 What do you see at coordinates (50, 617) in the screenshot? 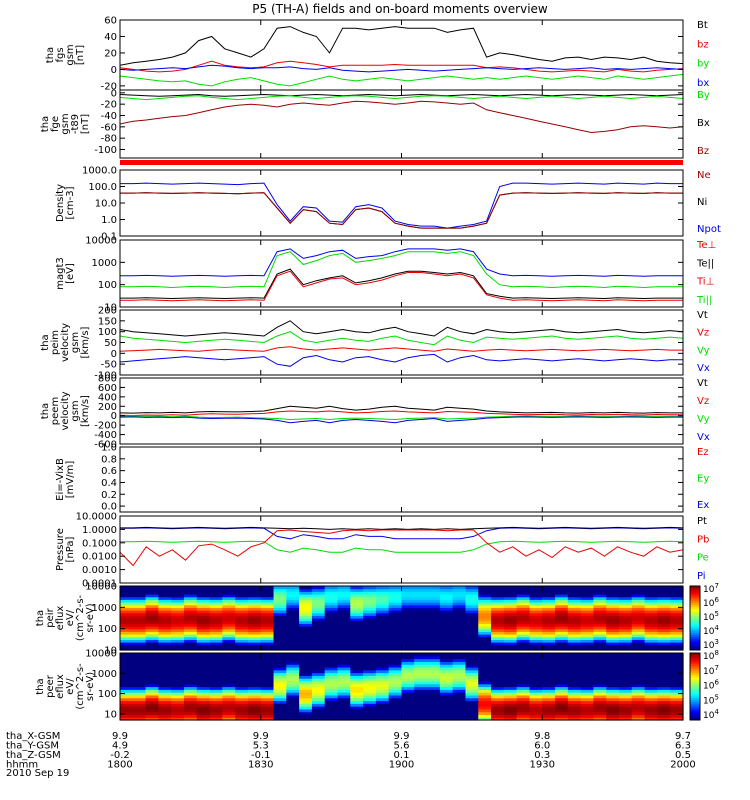
I see `y-axis-label: peir` at bounding box center [50, 617].